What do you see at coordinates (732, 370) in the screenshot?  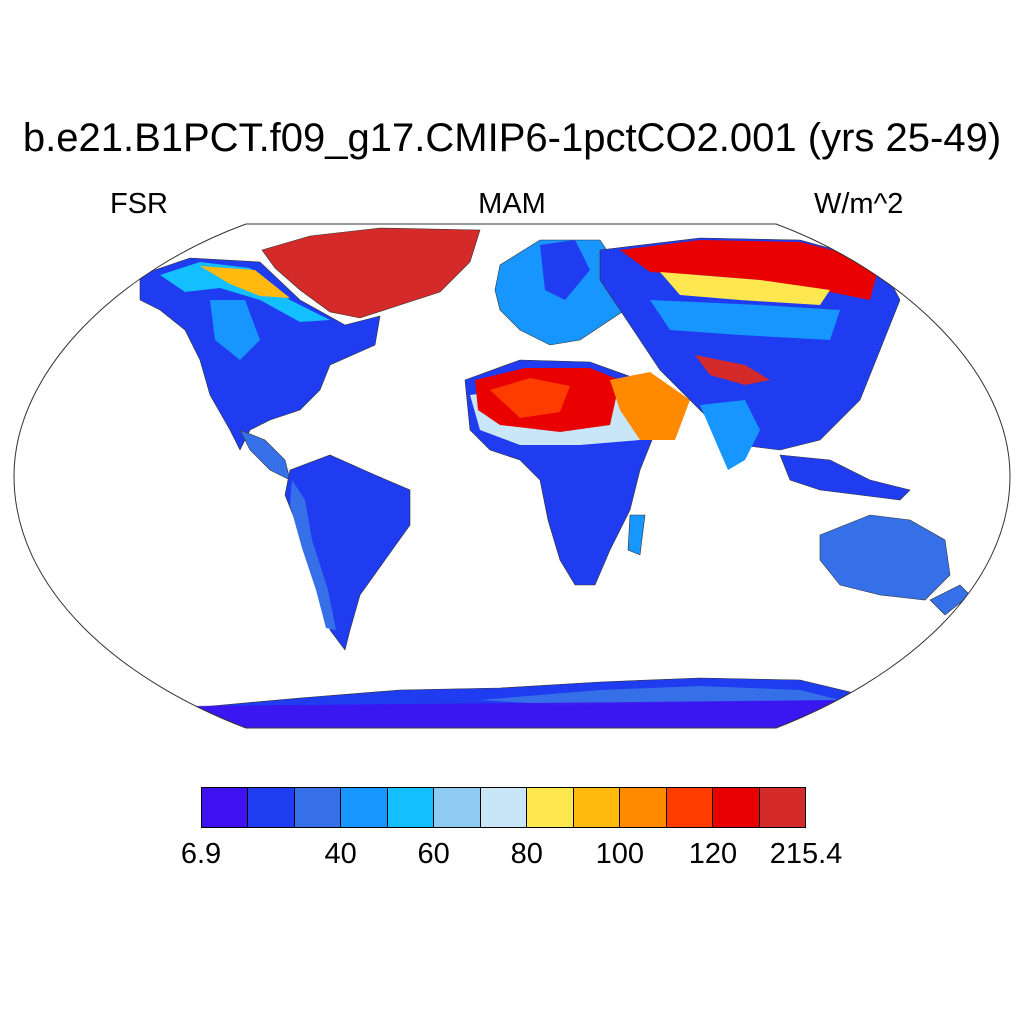 I see `tibet-plateau` at bounding box center [732, 370].